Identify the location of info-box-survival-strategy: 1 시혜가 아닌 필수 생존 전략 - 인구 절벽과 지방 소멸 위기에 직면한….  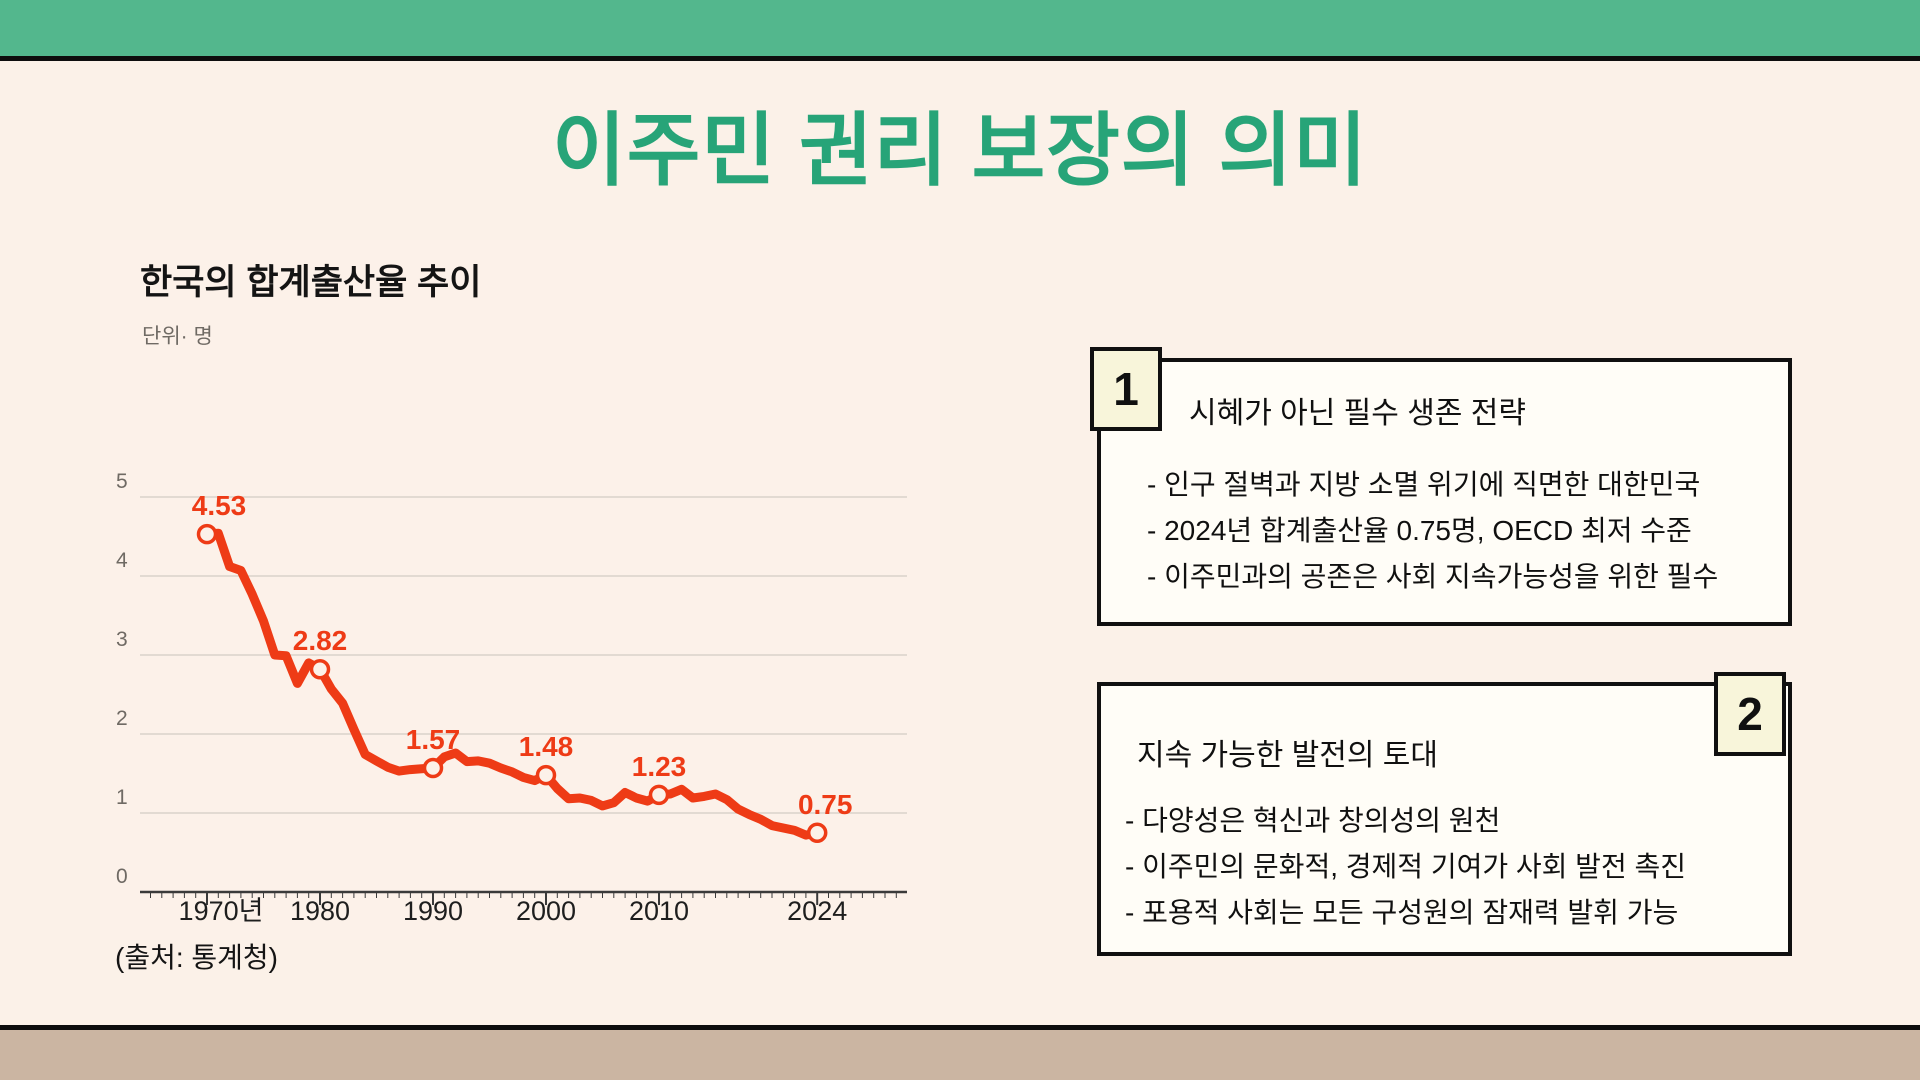
(1441, 486).